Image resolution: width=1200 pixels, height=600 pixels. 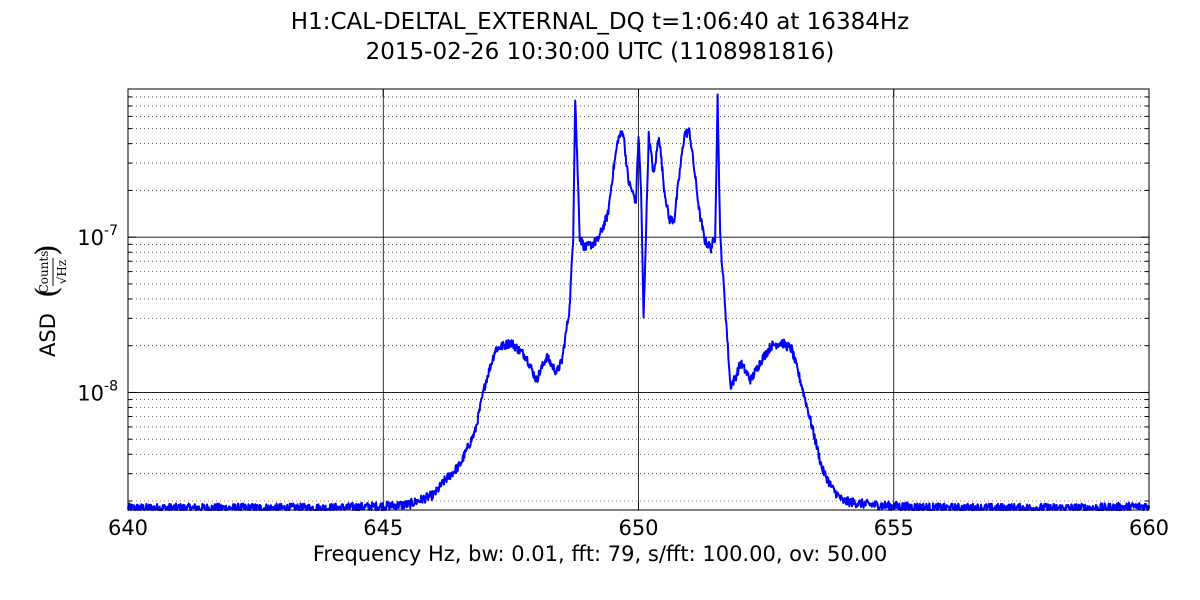 I want to click on x-tick-label: 660, so click(x=1149, y=528).